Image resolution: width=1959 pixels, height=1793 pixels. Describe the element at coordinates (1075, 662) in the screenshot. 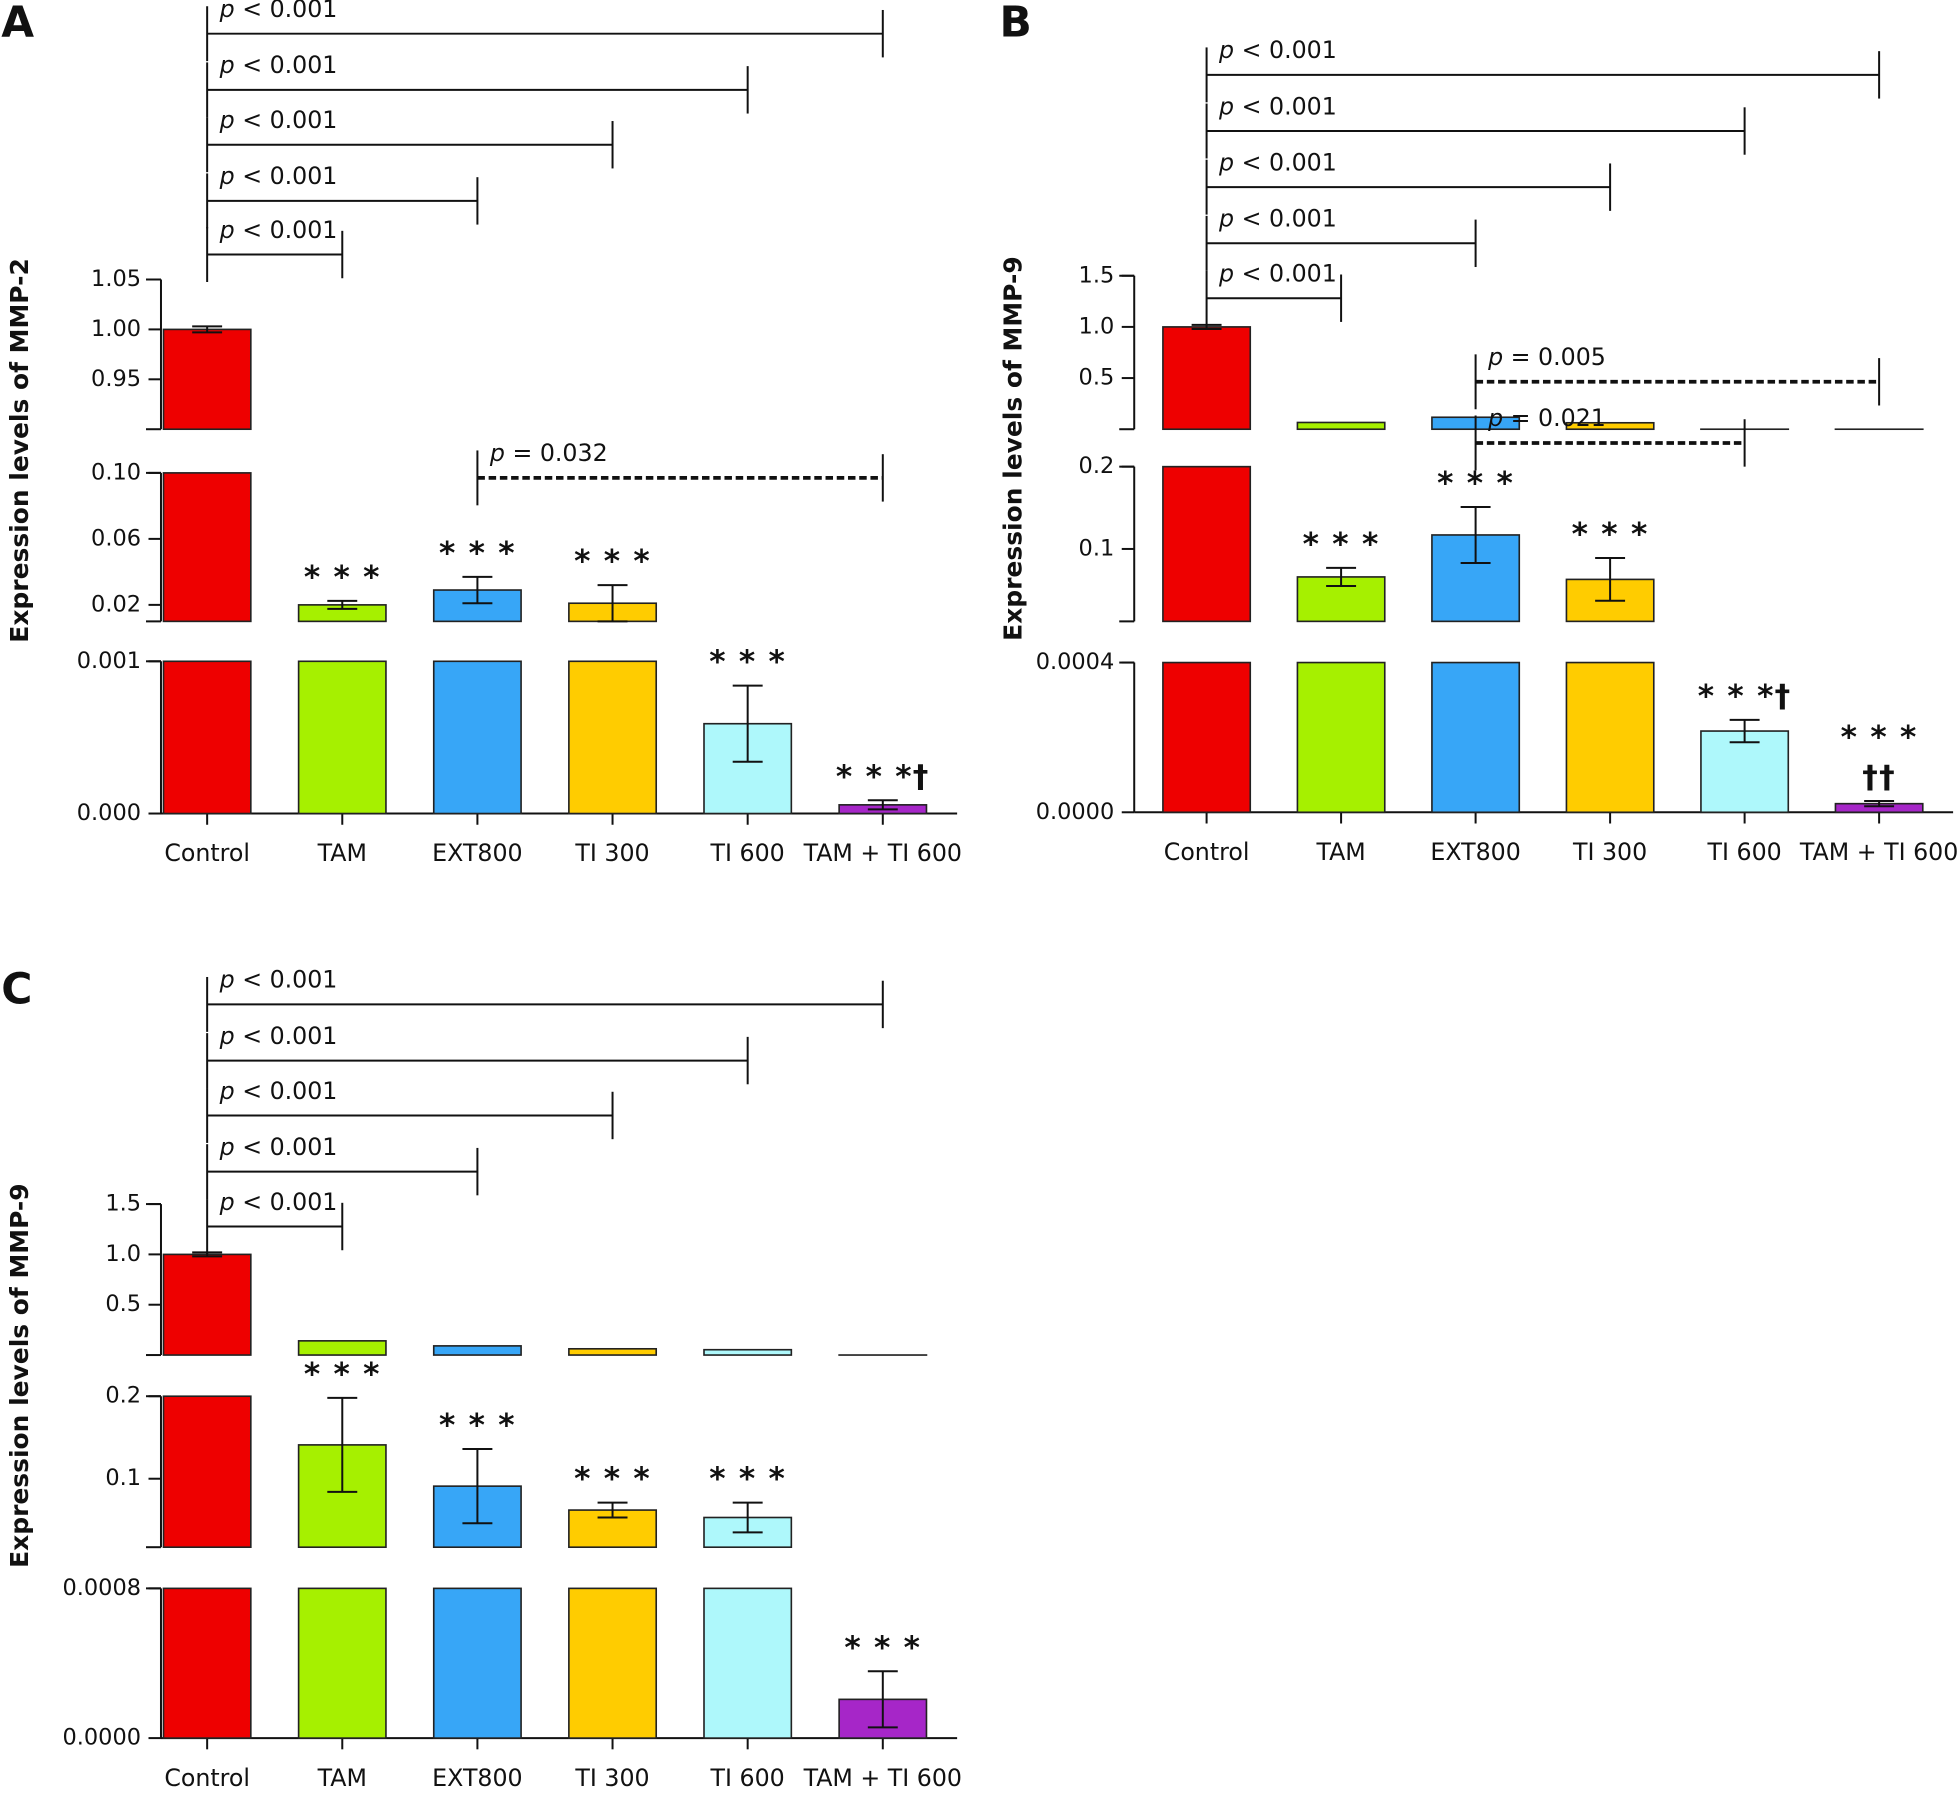

I see `y-tick-label: 0.0004` at that location.